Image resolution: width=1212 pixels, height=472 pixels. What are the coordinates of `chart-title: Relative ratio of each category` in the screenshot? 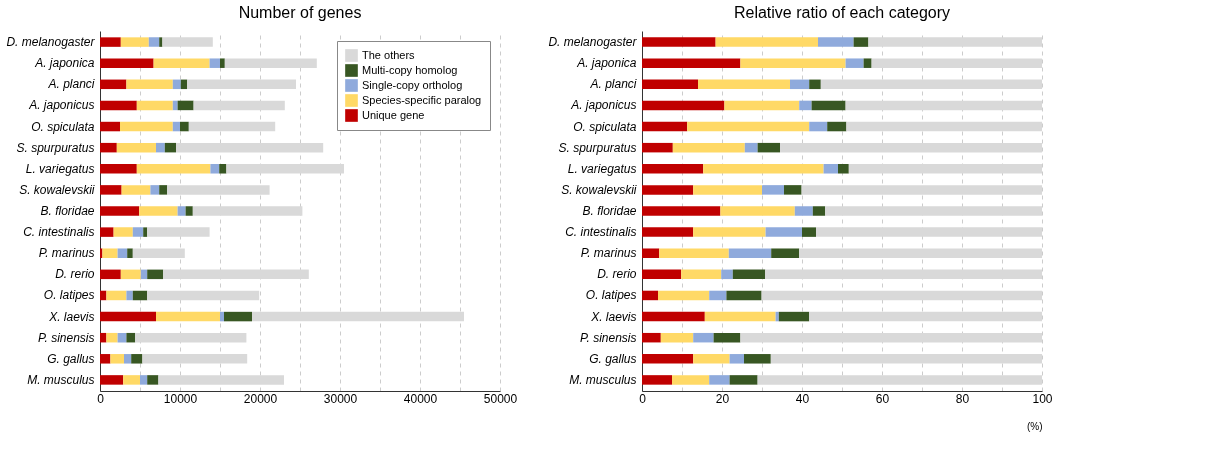 It's located at (842, 12).